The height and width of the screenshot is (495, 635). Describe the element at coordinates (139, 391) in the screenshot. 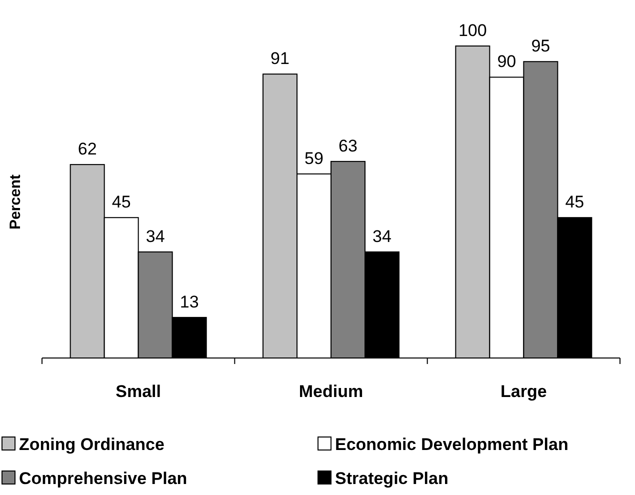

I see `x-tick-label: Small` at that location.